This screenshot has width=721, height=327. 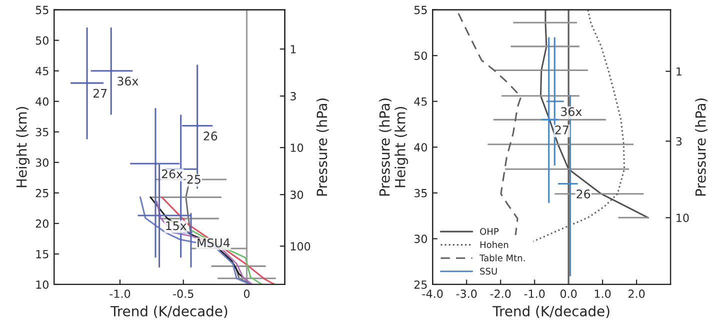 I want to click on annotation: 26x, so click(x=172, y=173).